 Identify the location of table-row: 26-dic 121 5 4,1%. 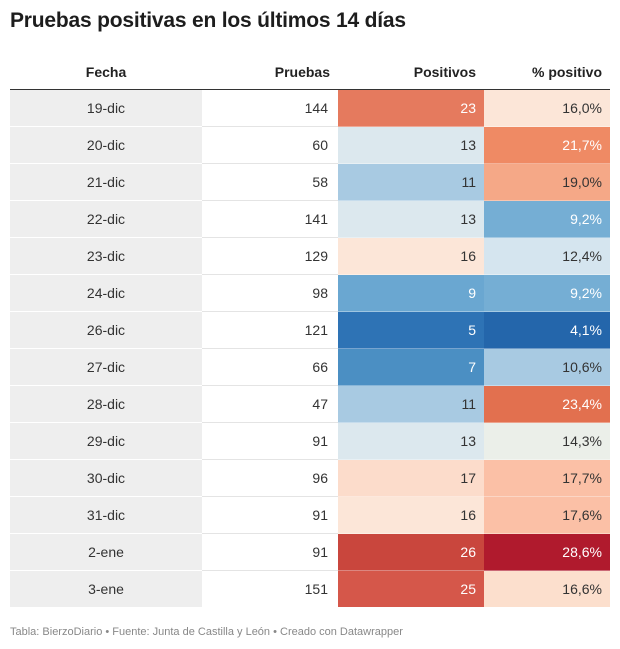
(310, 330).